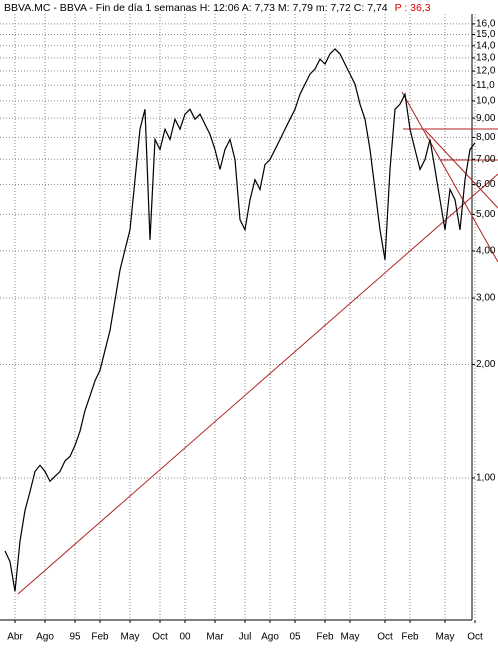 Image resolution: width=498 pixels, height=649 pixels. Describe the element at coordinates (486, 364) in the screenshot. I see `y-tick-label: 2,00` at that location.